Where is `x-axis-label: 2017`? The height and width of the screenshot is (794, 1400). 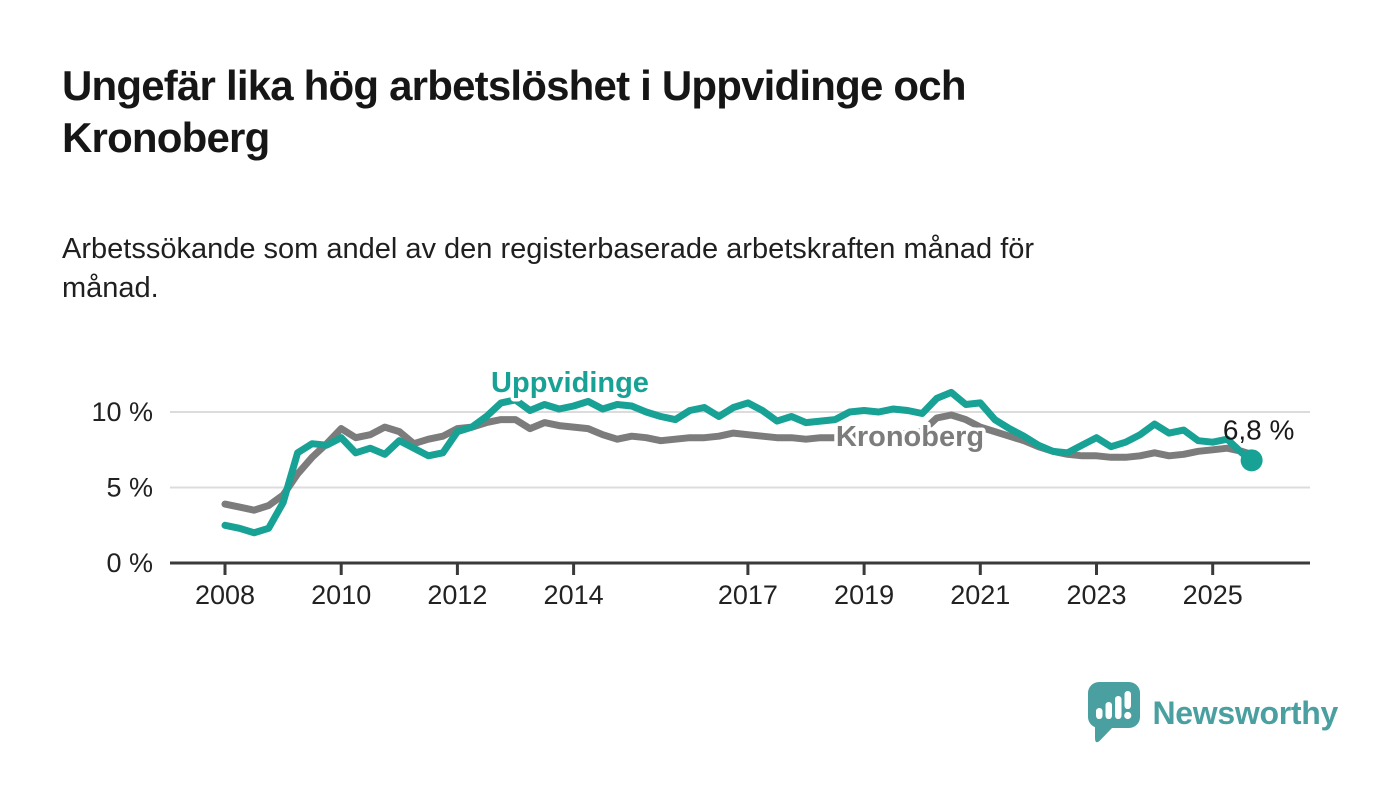 x-axis-label: 2017 is located at coordinates (748, 595).